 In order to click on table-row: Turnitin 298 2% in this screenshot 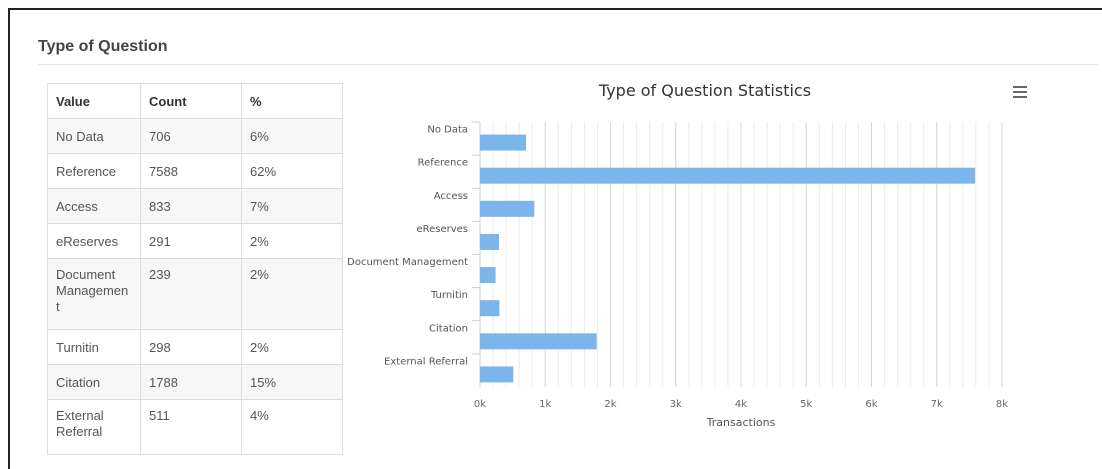, I will do `click(195, 347)`.